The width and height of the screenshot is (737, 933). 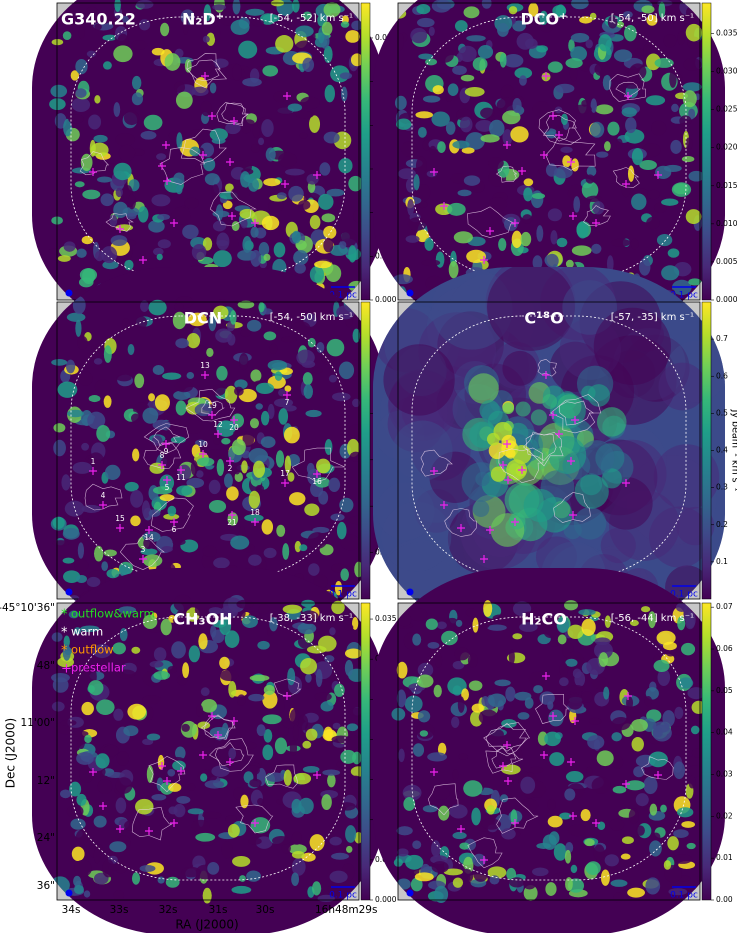 I want to click on x-tick-label: 33s, so click(x=119, y=910).